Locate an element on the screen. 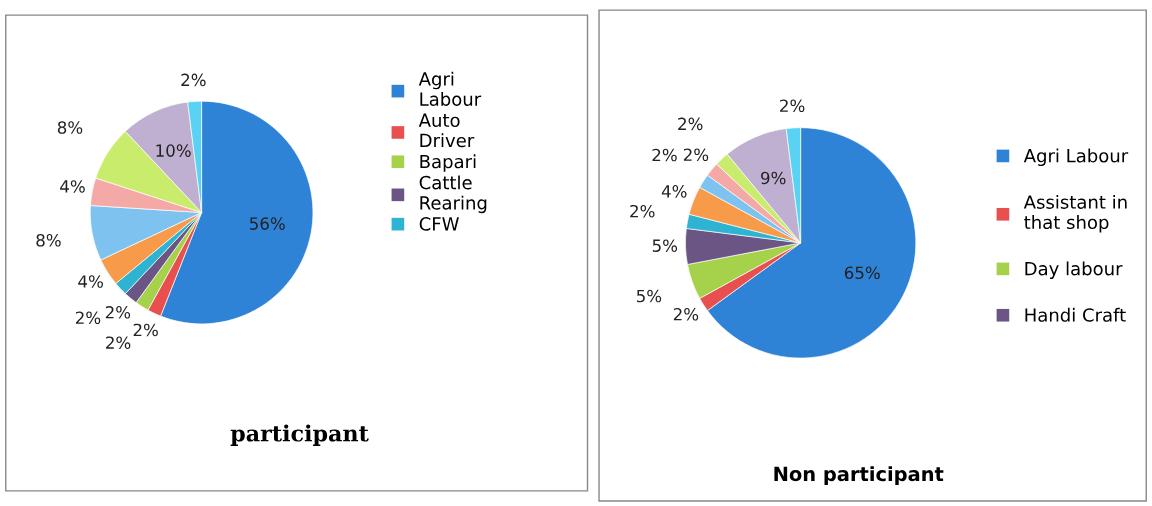  data-label: 9% is located at coordinates (773, 178).